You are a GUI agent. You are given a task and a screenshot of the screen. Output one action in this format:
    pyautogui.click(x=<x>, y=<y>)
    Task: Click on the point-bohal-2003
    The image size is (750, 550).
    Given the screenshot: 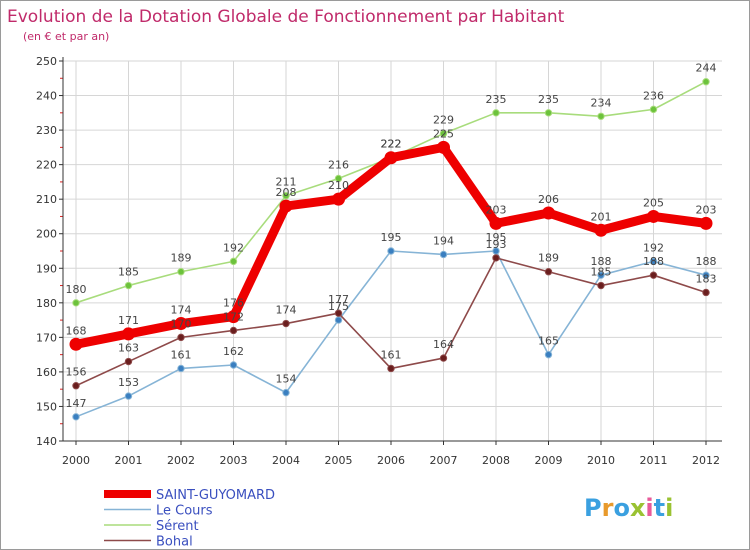 What is the action you would take?
    pyautogui.click(x=233, y=330)
    